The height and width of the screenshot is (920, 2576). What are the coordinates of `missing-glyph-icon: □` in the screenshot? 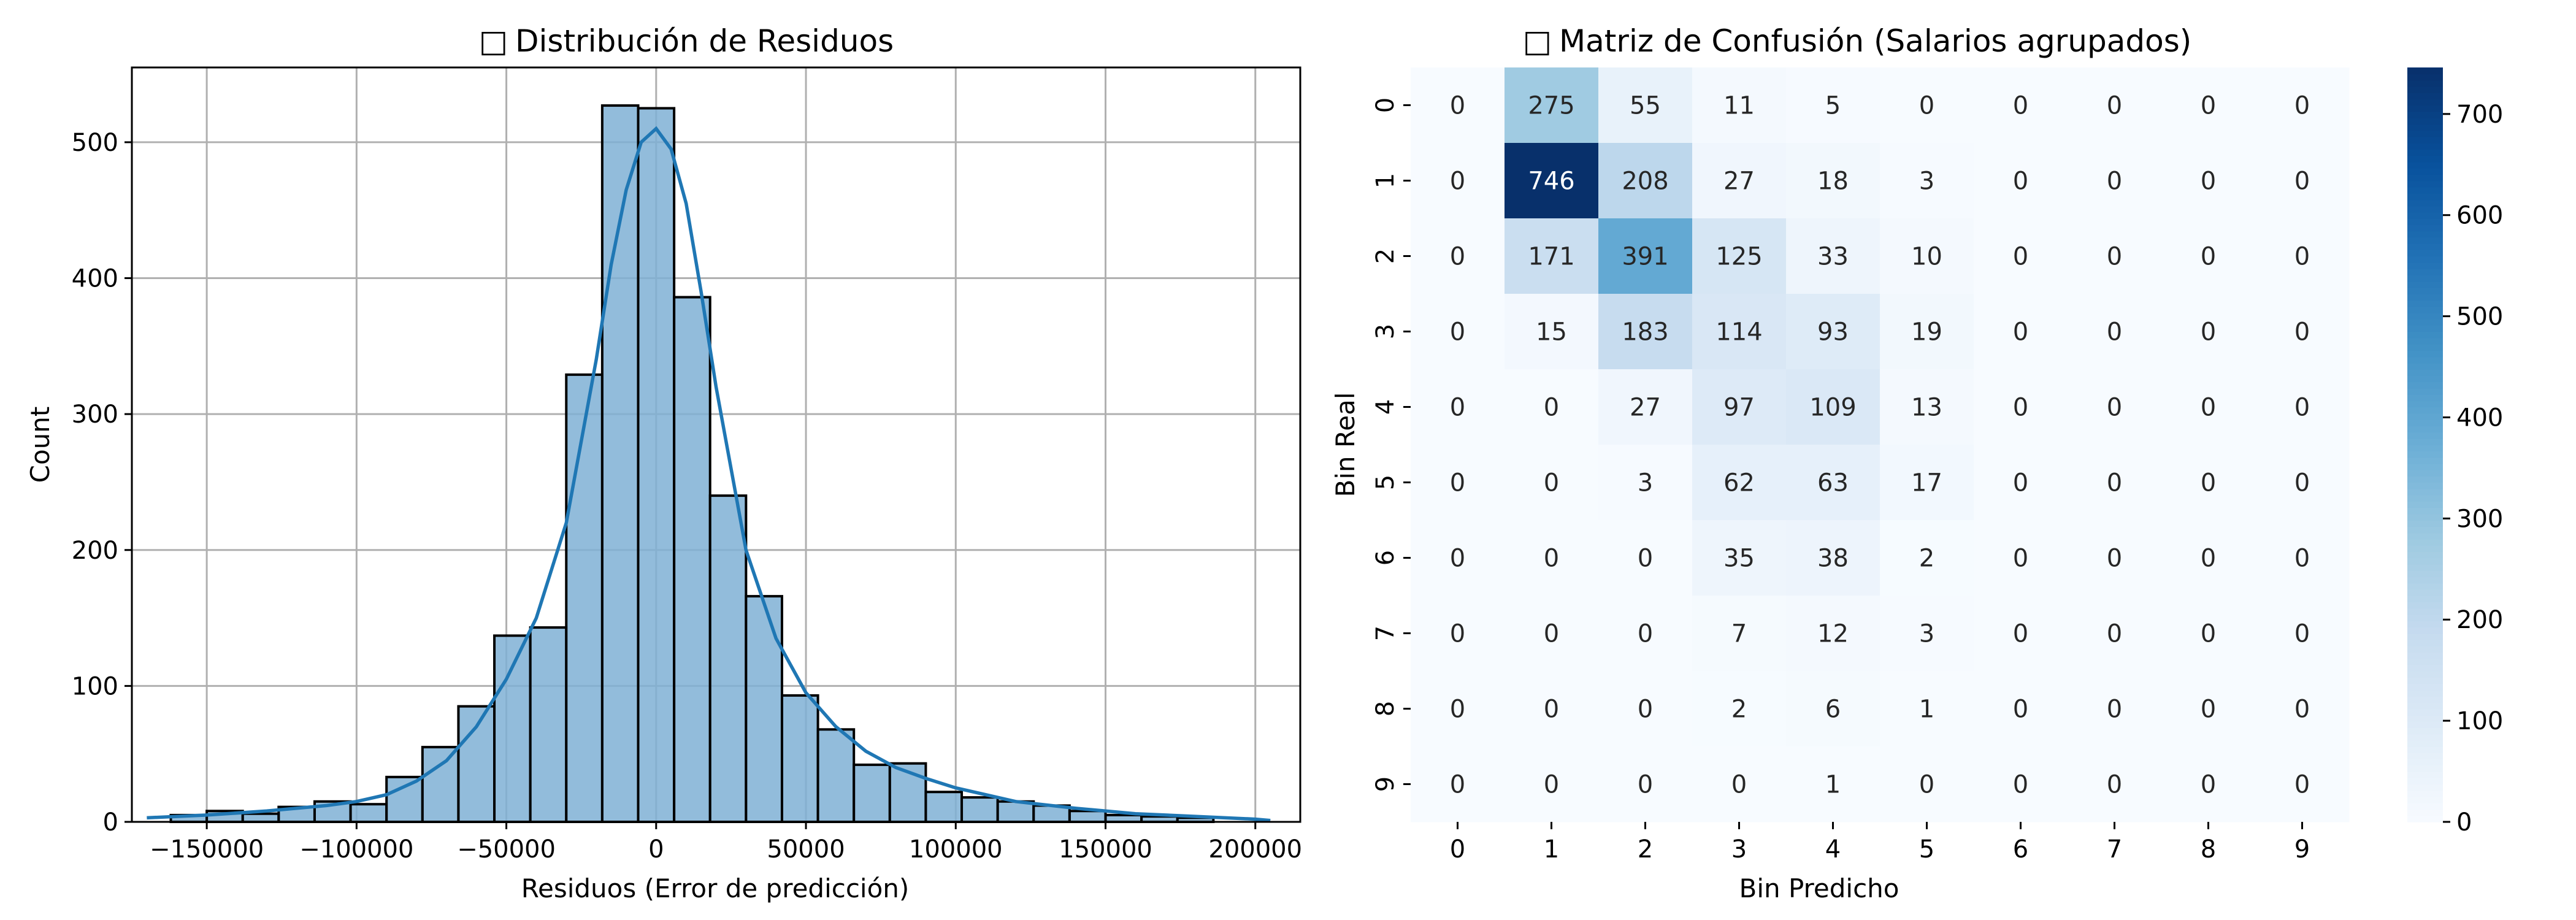 It's located at (493, 41).